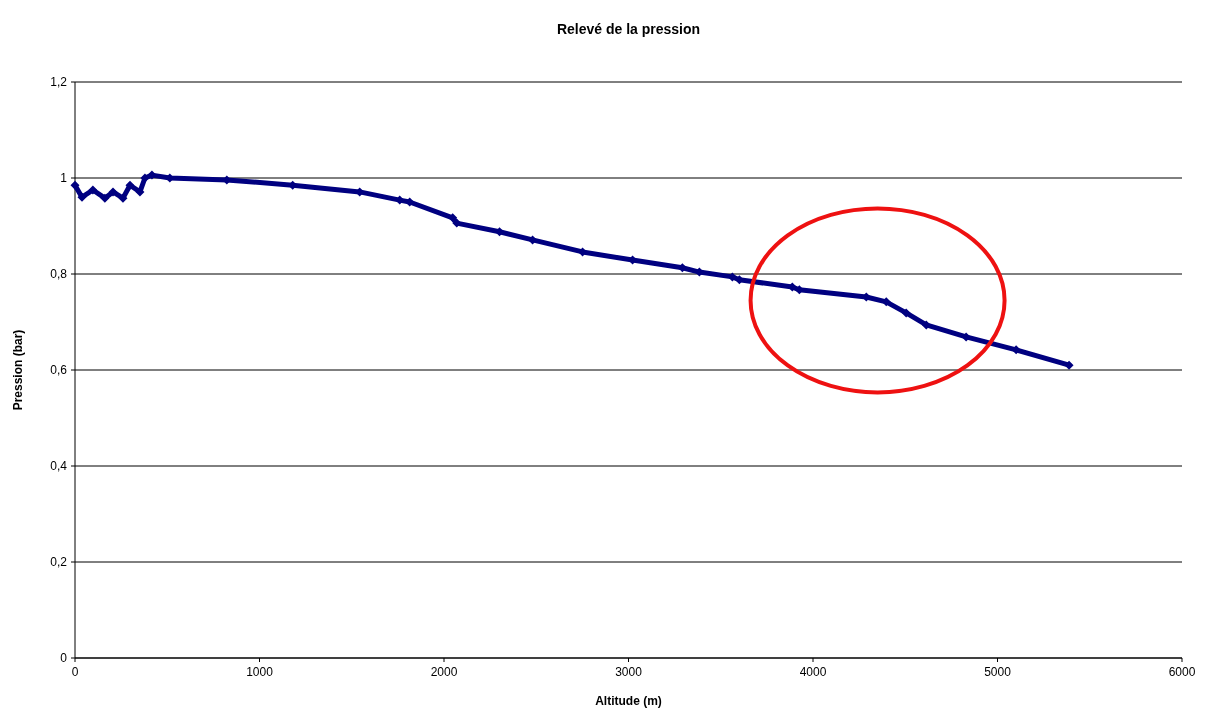 Image resolution: width=1207 pixels, height=721 pixels. Describe the element at coordinates (64, 178) in the screenshot. I see `y-tick-label: 1` at that location.